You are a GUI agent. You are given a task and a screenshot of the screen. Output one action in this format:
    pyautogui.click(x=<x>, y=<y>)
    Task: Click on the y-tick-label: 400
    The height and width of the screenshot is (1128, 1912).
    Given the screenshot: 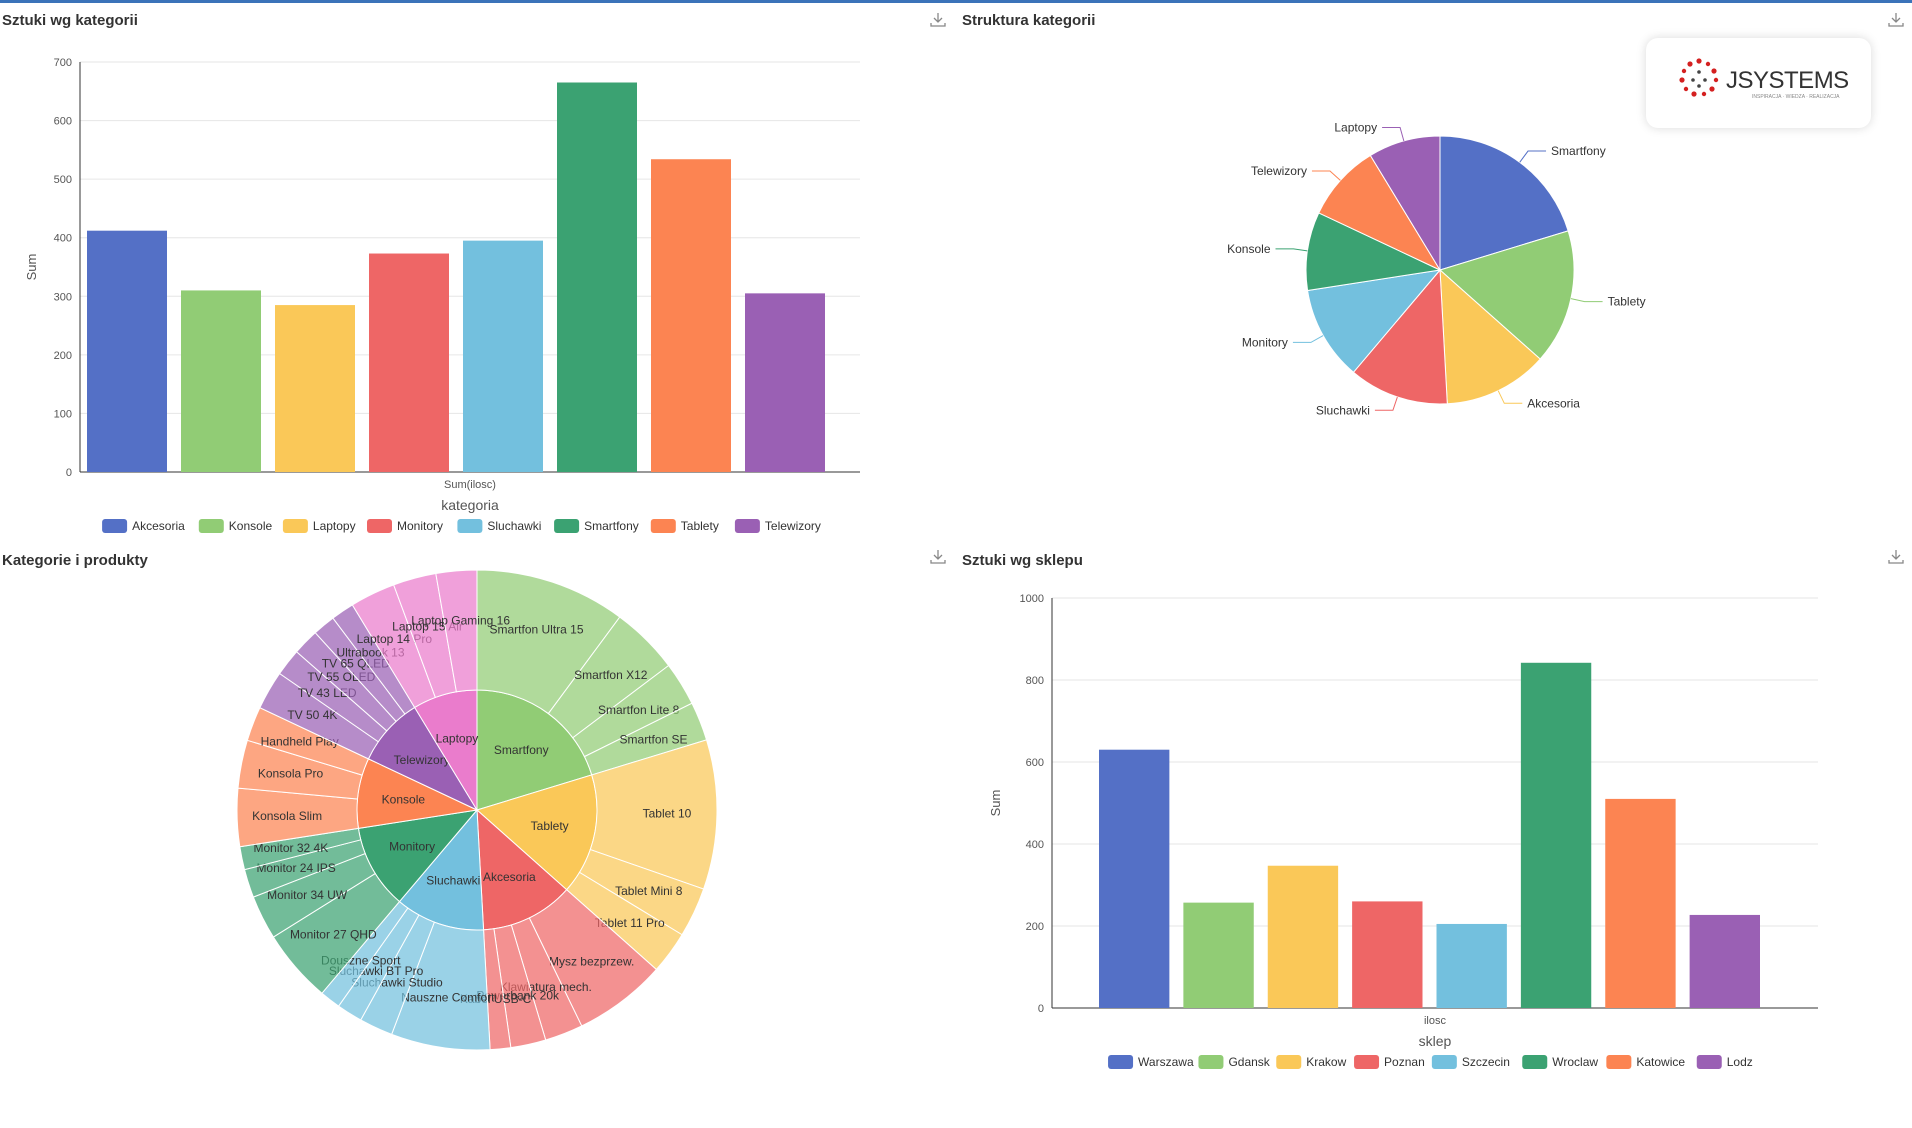 What is the action you would take?
    pyautogui.click(x=1035, y=845)
    